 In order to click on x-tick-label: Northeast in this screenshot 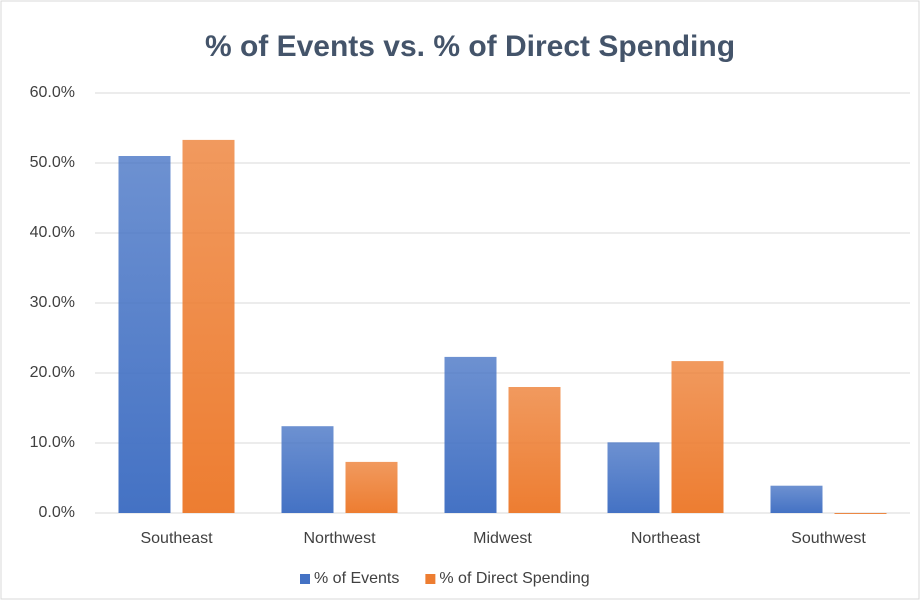, I will do `click(666, 538)`.